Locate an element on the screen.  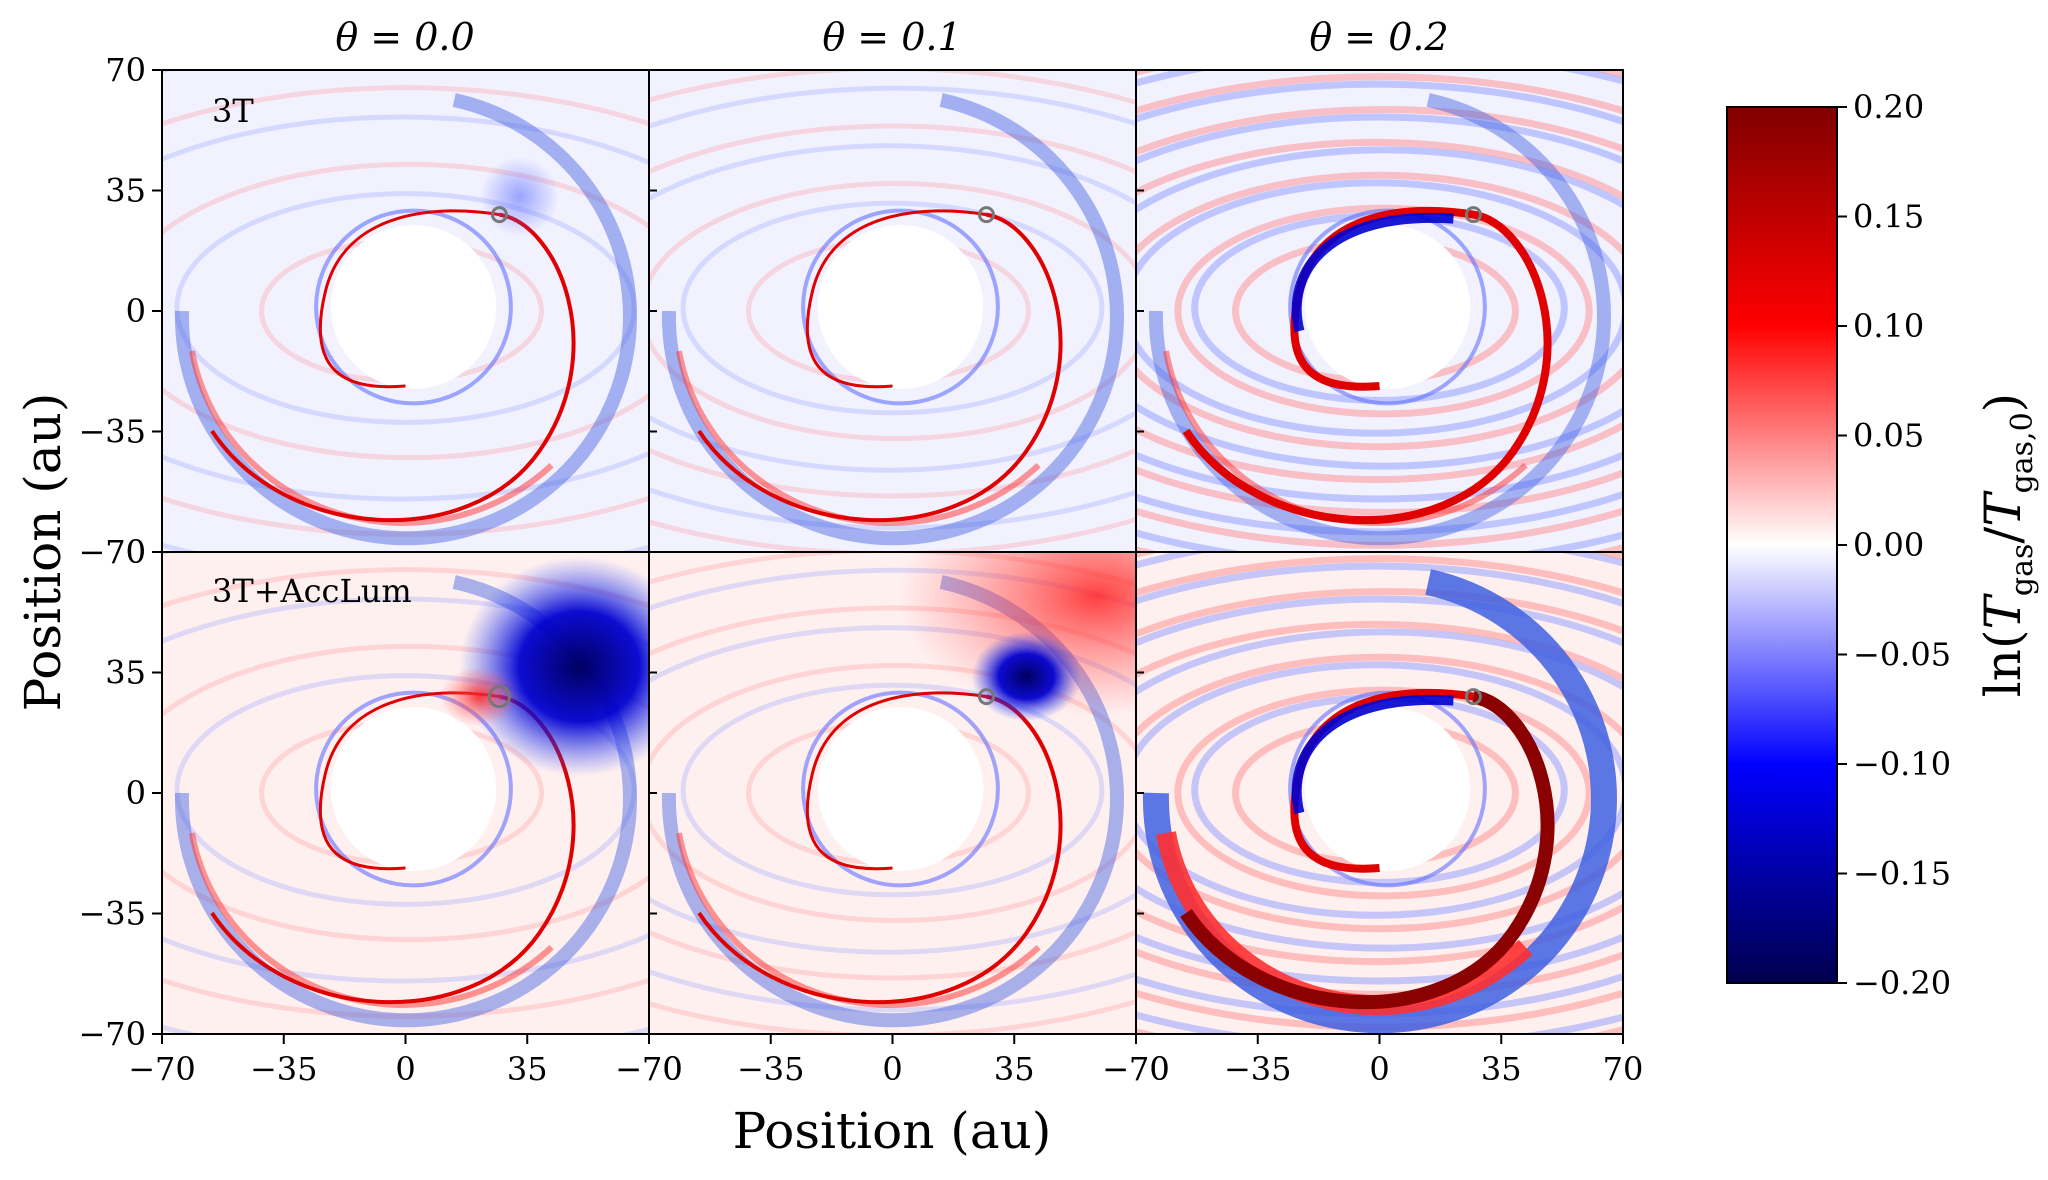
colorbar-tick-label: −0.15 is located at coordinates (1902, 874).